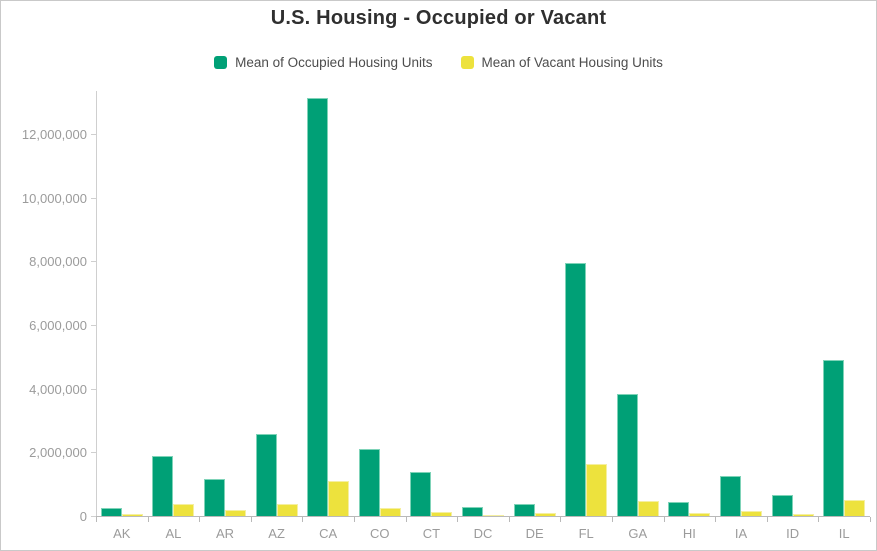 The image size is (877, 551). What do you see at coordinates (214, 497) in the screenshot?
I see `bar-occupied-AR` at bounding box center [214, 497].